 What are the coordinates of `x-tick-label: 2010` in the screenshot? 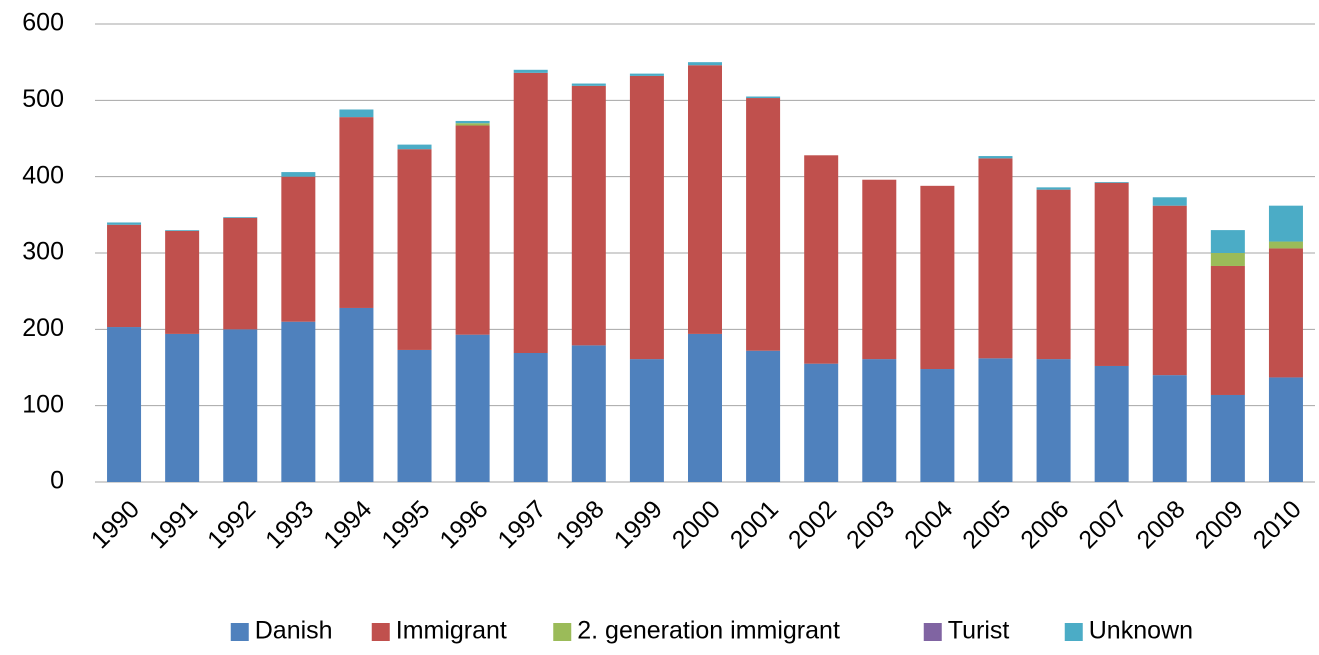 It's located at (1277, 524).